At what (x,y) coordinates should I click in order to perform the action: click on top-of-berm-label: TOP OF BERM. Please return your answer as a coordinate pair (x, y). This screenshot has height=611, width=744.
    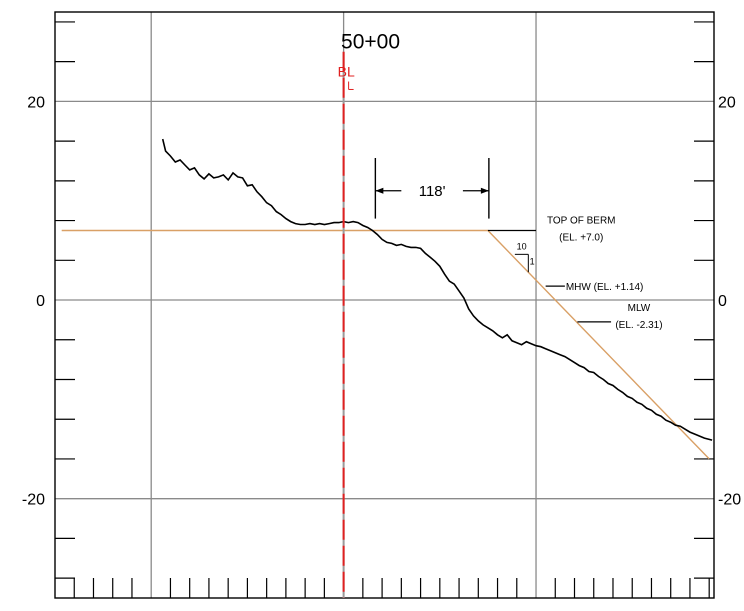
    Looking at the image, I should click on (581, 221).